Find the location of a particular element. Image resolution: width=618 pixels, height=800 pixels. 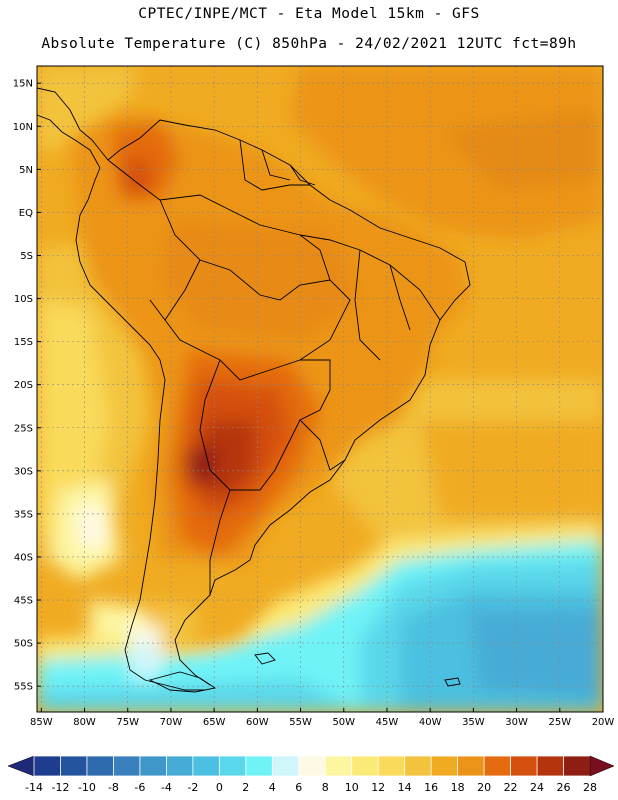

colorbar-label: 8 is located at coordinates (325, 787).